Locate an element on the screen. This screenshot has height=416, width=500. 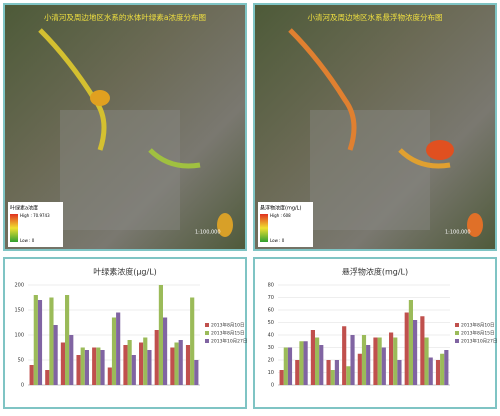
map-title: 小清河及周边地区水系悬浮物浓度分布图 is located at coordinates (375, 17).